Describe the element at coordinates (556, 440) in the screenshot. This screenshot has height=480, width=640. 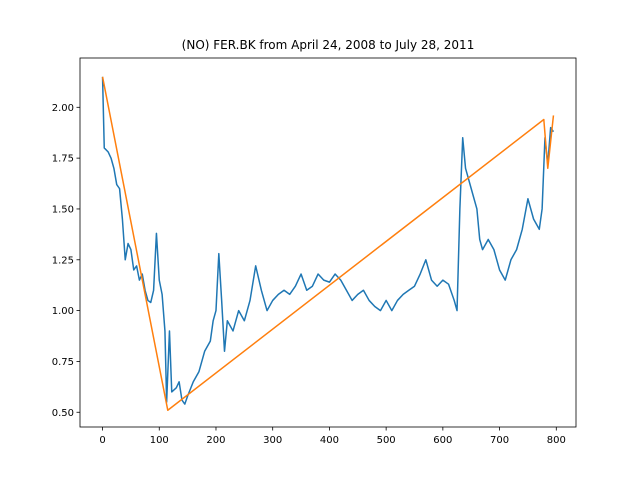
I see `x-tick-label: 800` at that location.